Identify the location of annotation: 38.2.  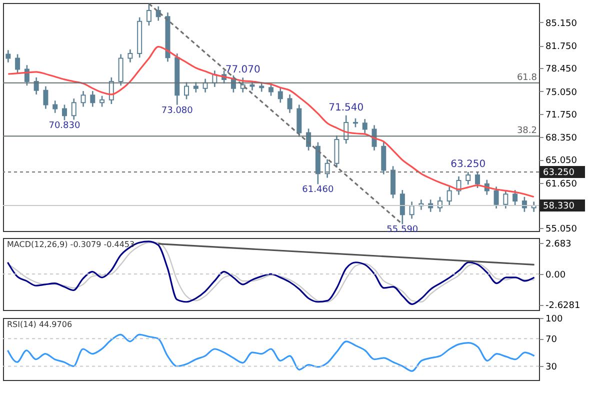
(526, 131).